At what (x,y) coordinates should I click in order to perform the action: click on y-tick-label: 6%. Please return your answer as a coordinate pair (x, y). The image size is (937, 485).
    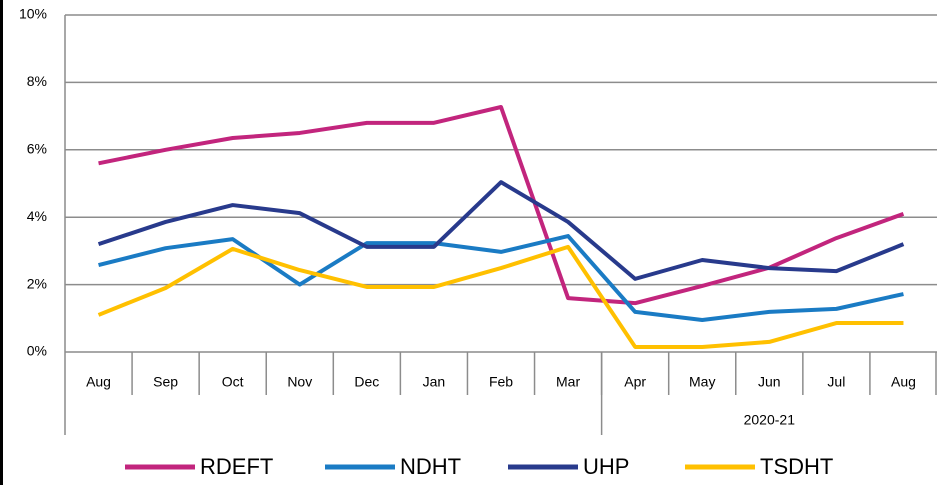
    Looking at the image, I should click on (37, 149).